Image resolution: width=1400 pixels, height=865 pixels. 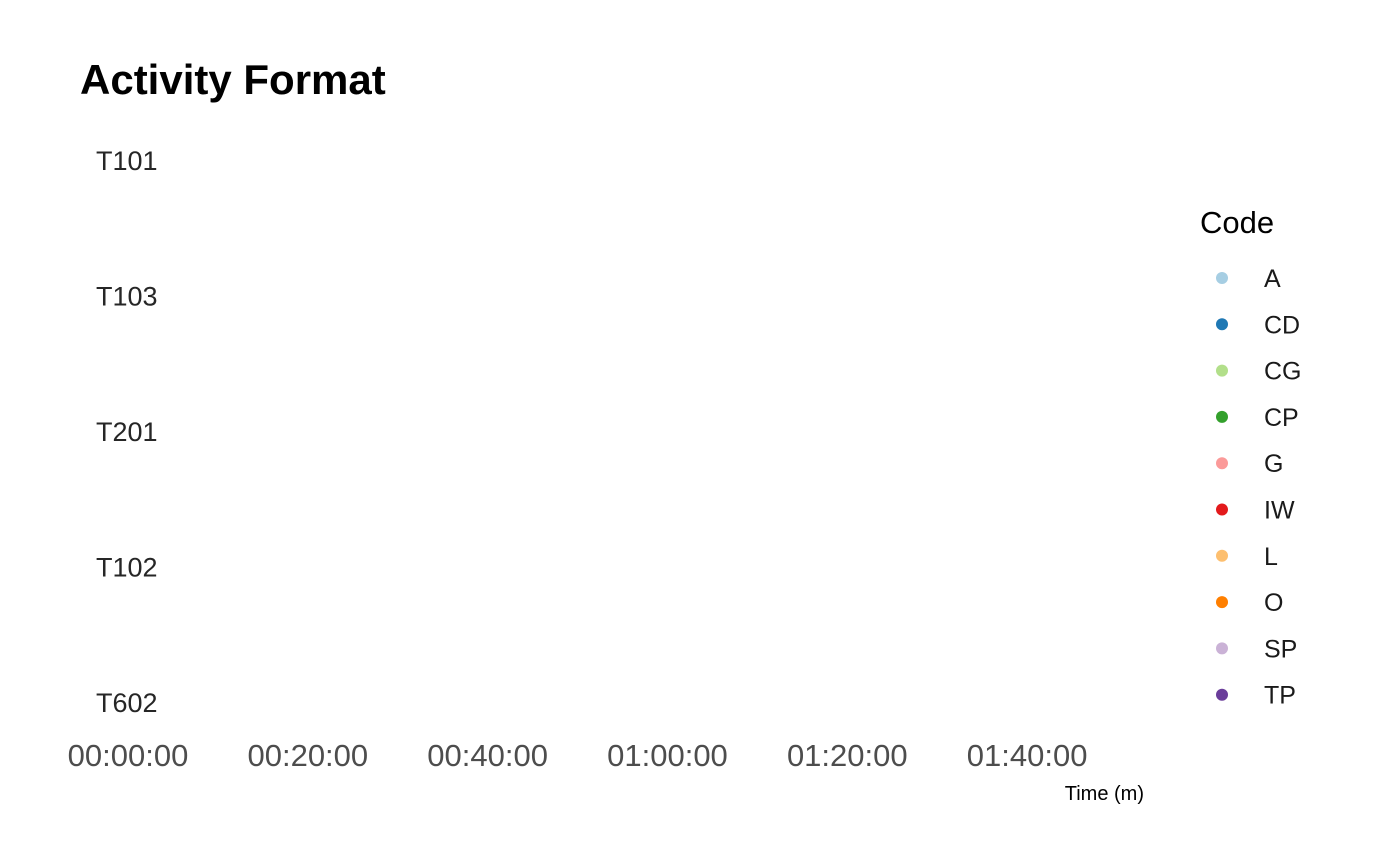 I want to click on legend-label: L, so click(x=1271, y=557).